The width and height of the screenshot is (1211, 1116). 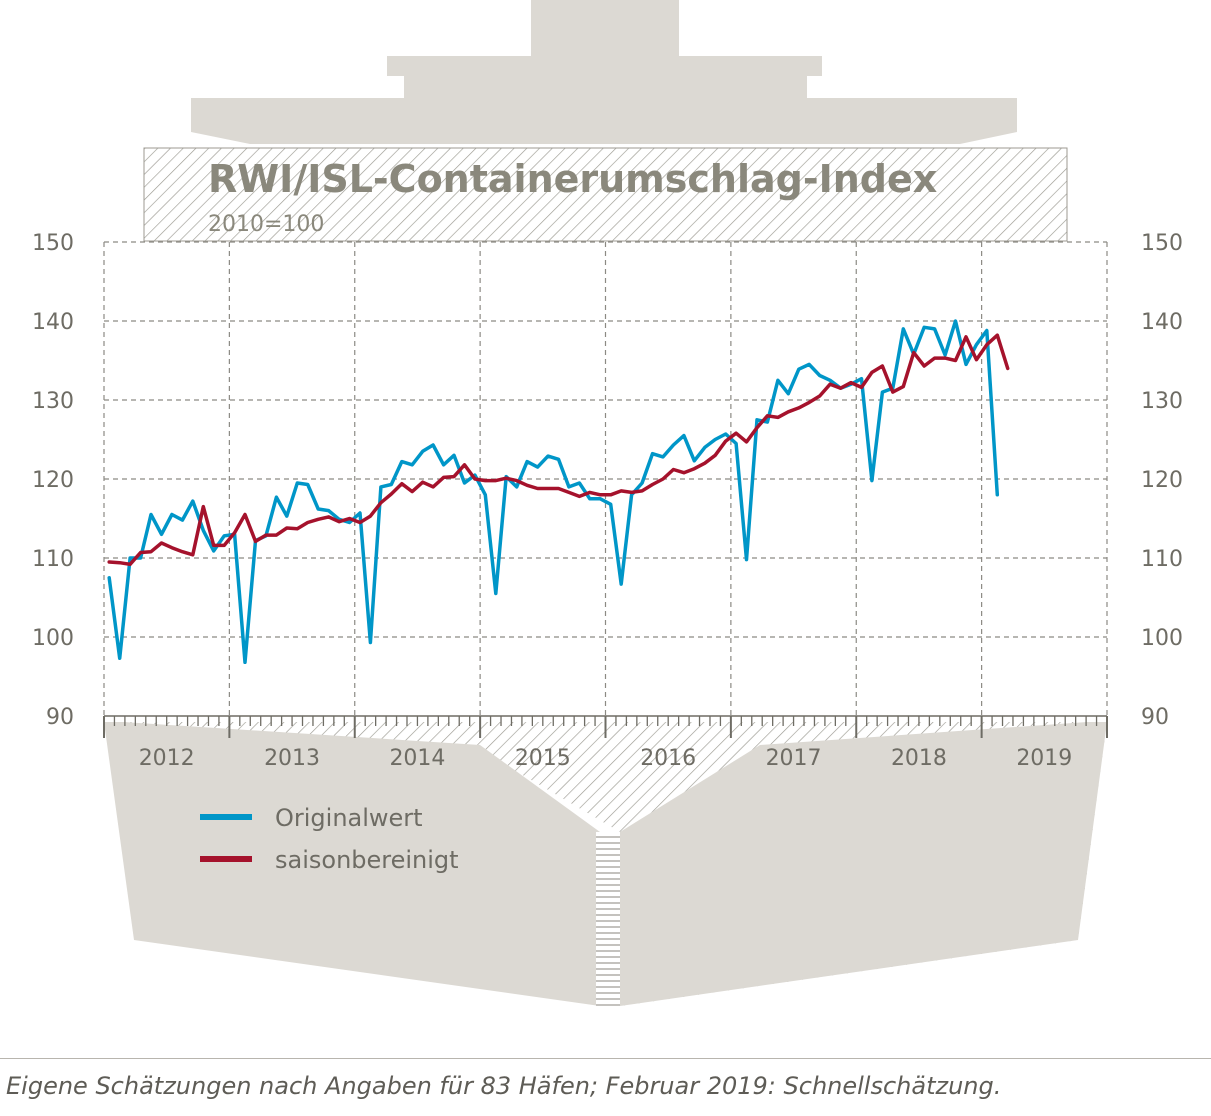 I want to click on chart-title: RWI/ISL-Containerumschlag-Index, so click(x=572, y=179).